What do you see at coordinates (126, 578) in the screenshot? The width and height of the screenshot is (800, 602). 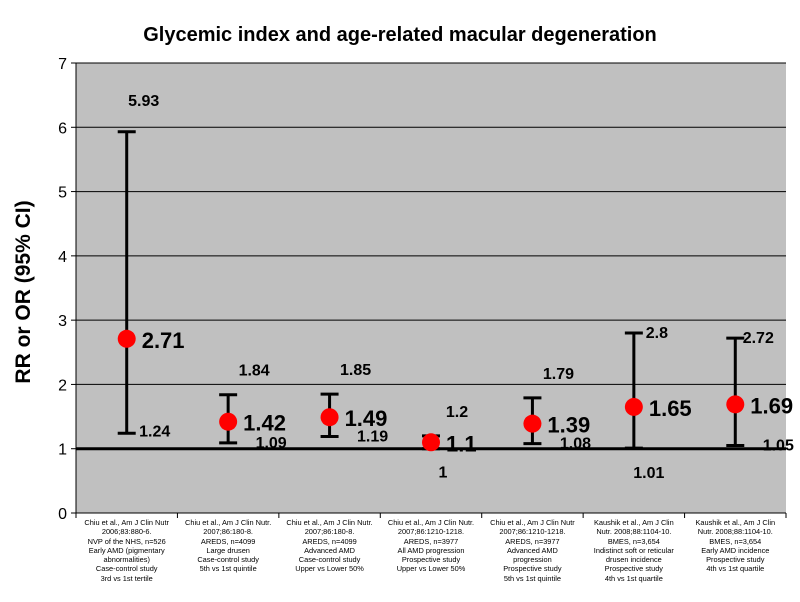 I see `x-category-label-line: 3rd vs 1st tertile` at bounding box center [126, 578].